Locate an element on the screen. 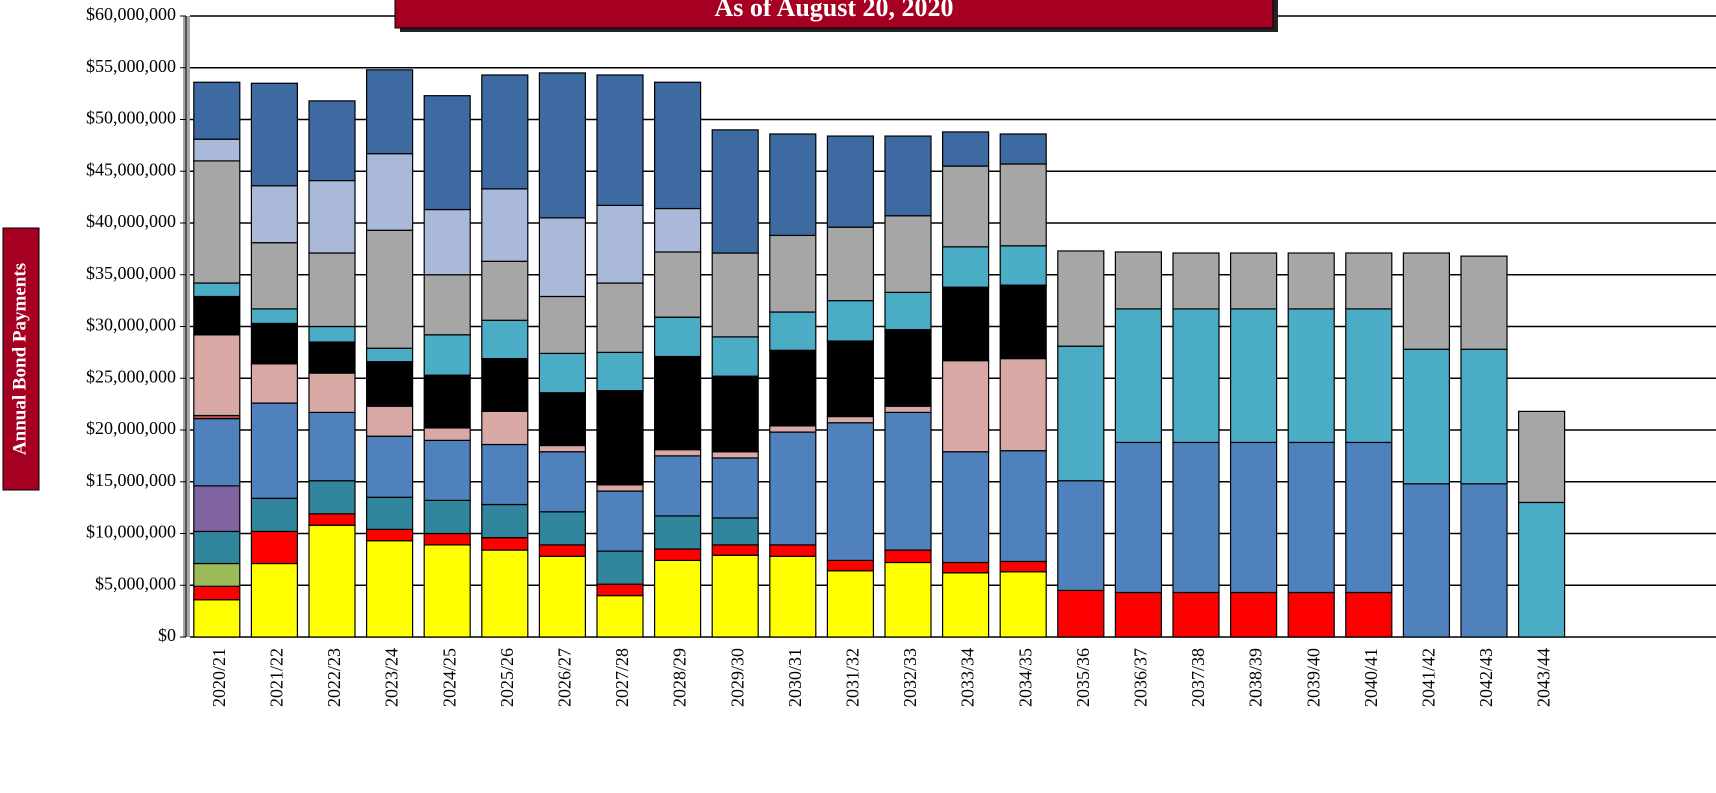 The height and width of the screenshot is (793, 1716). y-label-box is located at coordinates (21, 359).